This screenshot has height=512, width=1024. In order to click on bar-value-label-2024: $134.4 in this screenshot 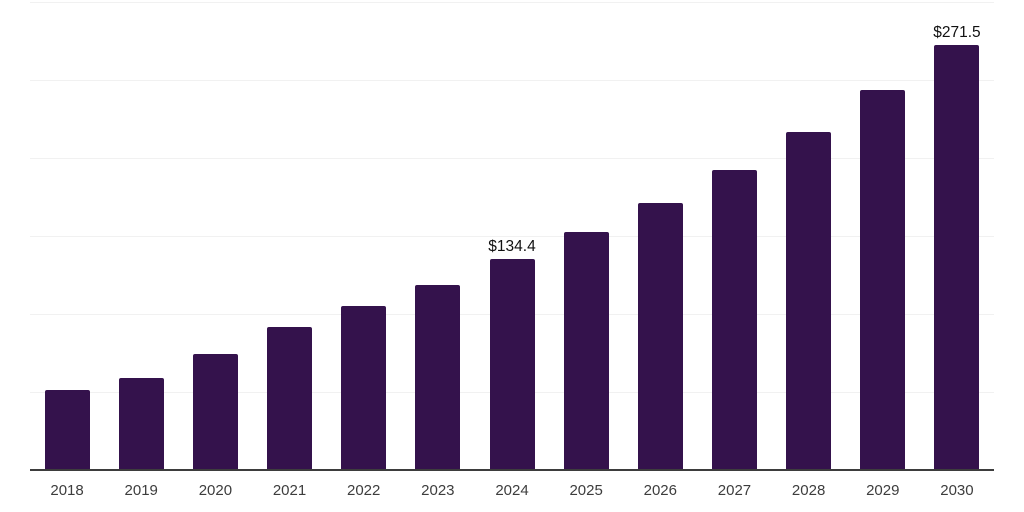, I will do `click(512, 247)`.